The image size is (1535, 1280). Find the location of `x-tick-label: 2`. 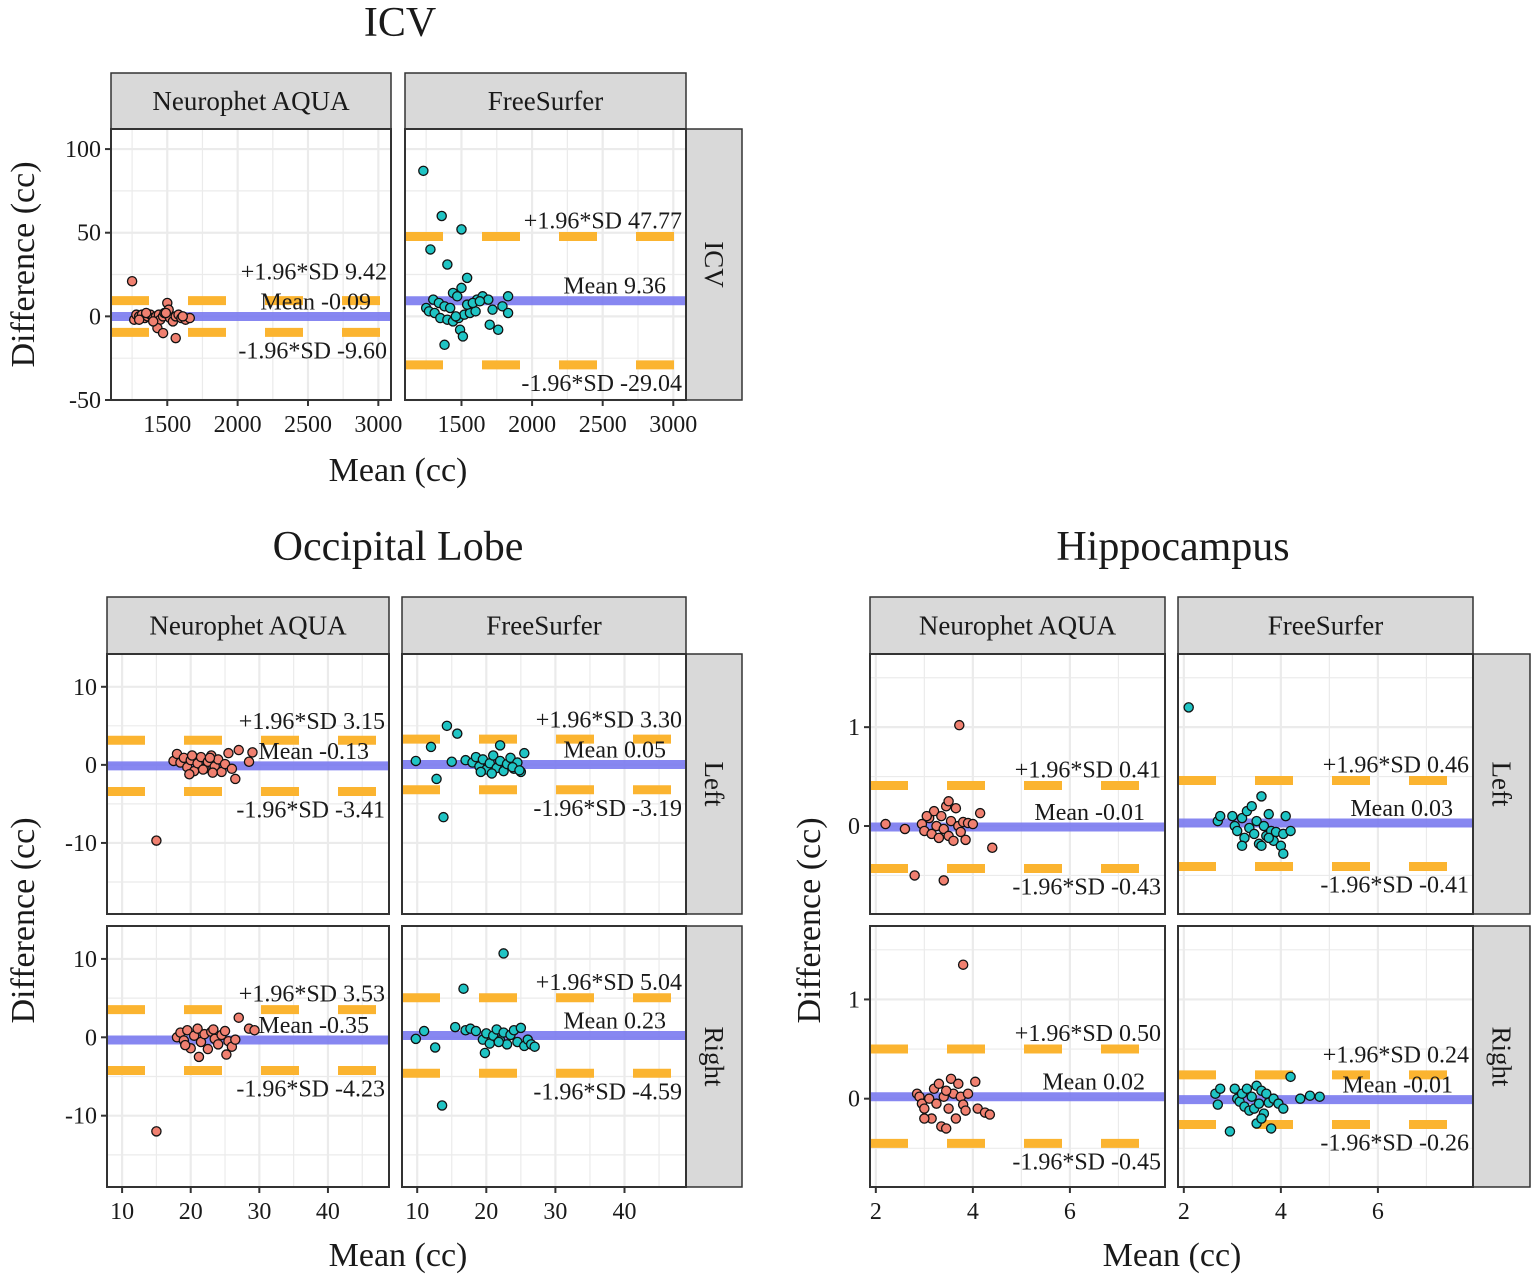

x-tick-label: 2 is located at coordinates (1184, 1212).